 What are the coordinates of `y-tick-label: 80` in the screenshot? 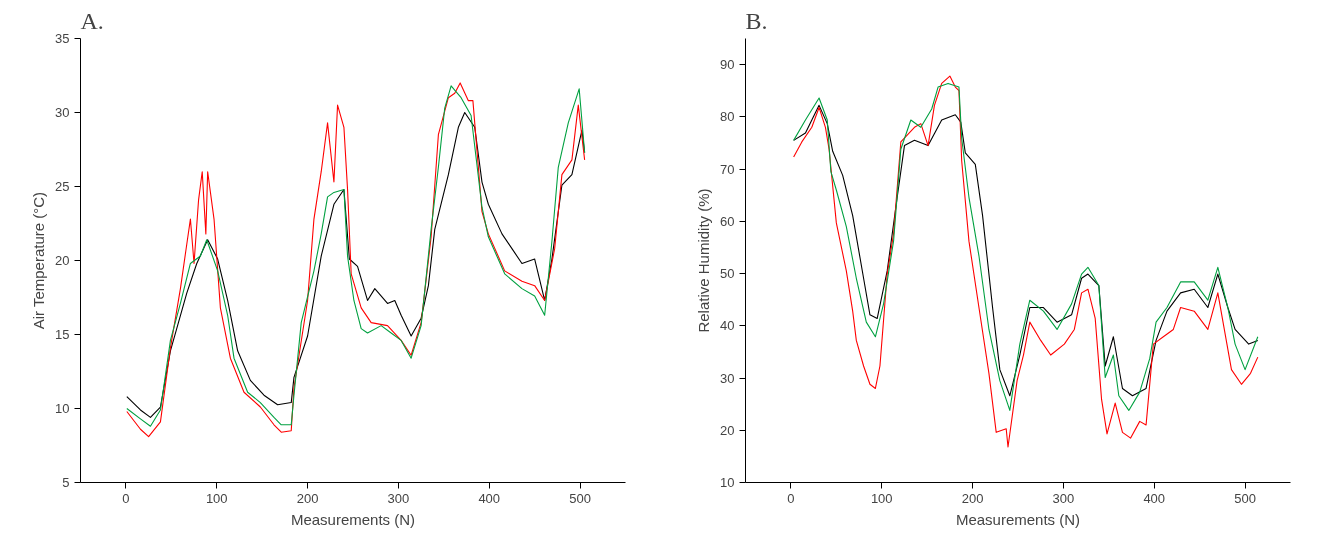 It's located at (727, 117).